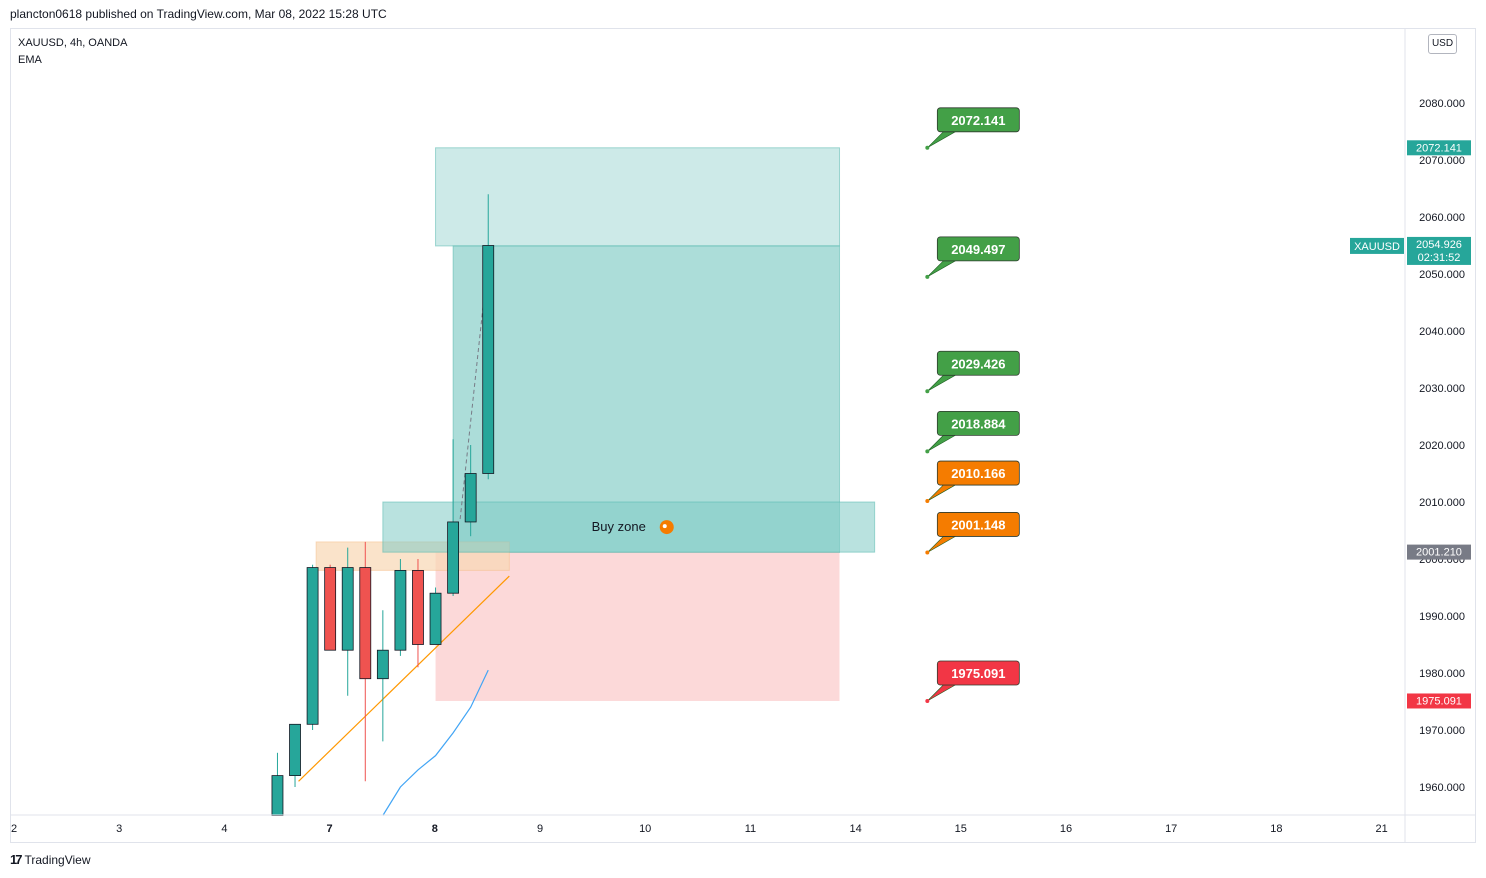  I want to click on callout-value: 2010.166, so click(978, 473).